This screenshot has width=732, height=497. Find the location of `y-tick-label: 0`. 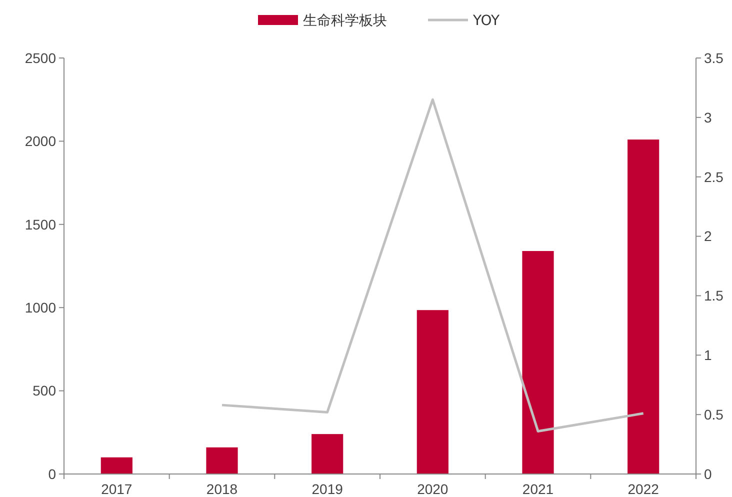

y-tick-label: 0 is located at coordinates (52, 474).